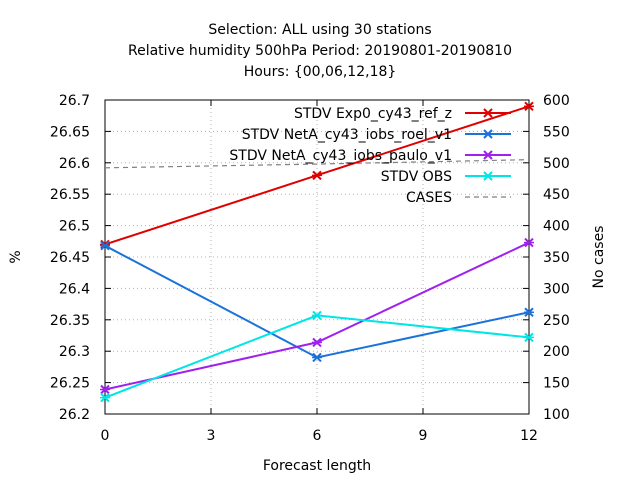 The height and width of the screenshot is (480, 640). Describe the element at coordinates (70, 321) in the screenshot. I see `y-tick-label: 26.35` at that location.